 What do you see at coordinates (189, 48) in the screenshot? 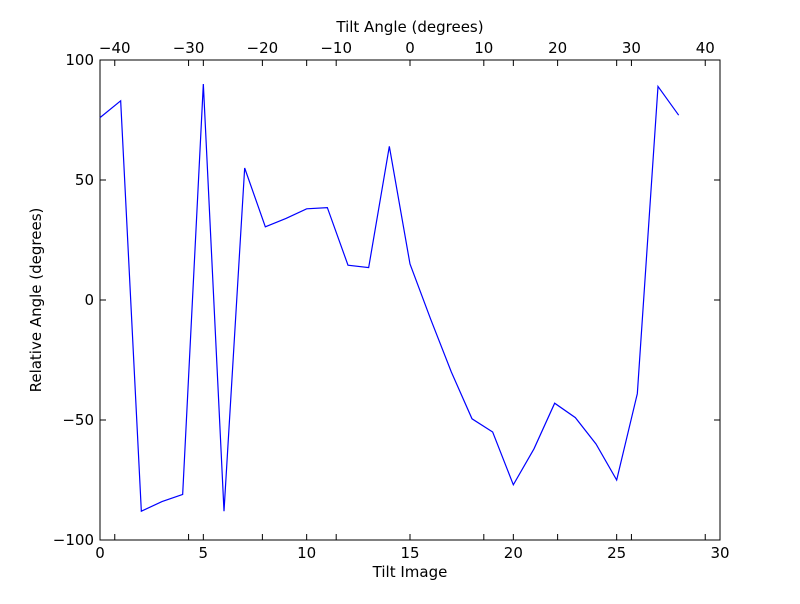
I see `x2-tick-label: −30` at bounding box center [189, 48].